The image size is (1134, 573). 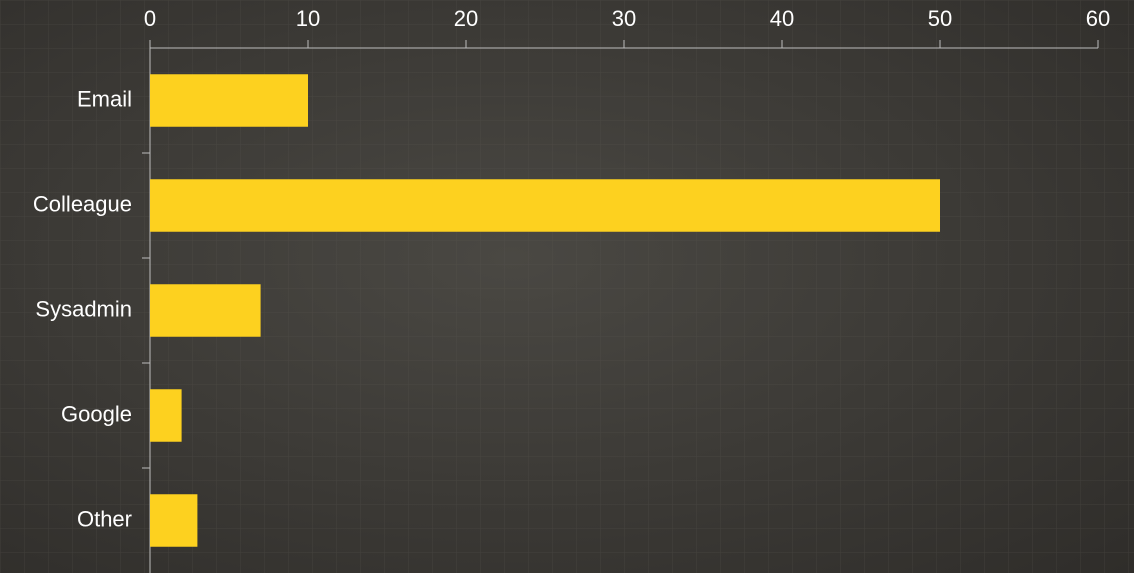 What do you see at coordinates (1098, 18) in the screenshot?
I see `x-tick-label: 60` at bounding box center [1098, 18].